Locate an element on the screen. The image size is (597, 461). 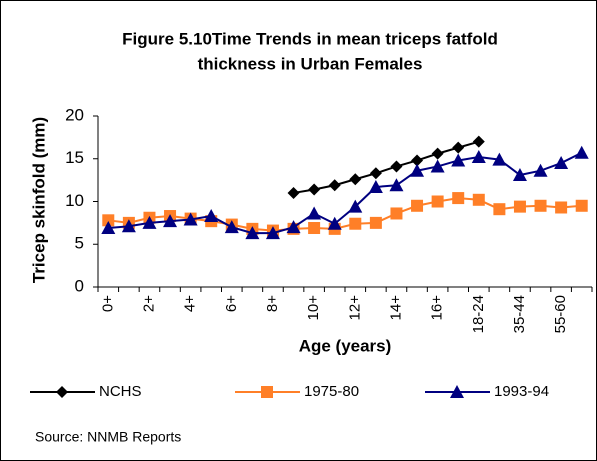
source-note: Source: NNMB Reports is located at coordinates (108, 437).